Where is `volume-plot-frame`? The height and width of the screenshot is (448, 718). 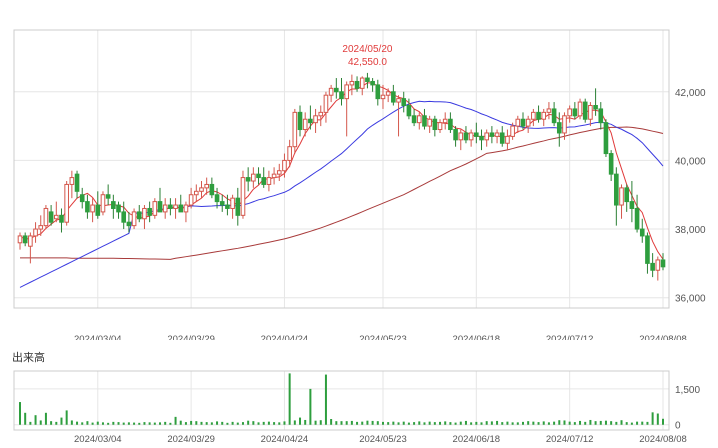
volume-plot-frame is located at coordinates (341, 400).